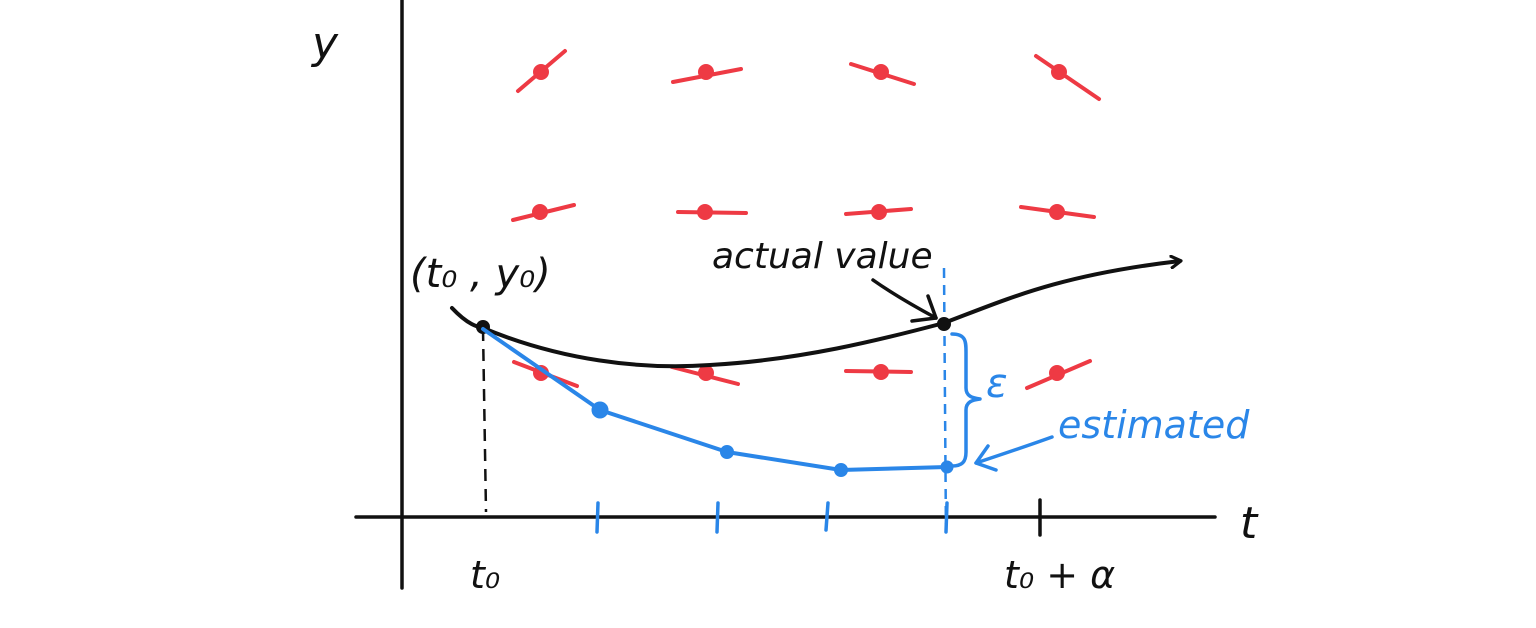  I want to click on t-axis-label: t, so click(1249, 523).